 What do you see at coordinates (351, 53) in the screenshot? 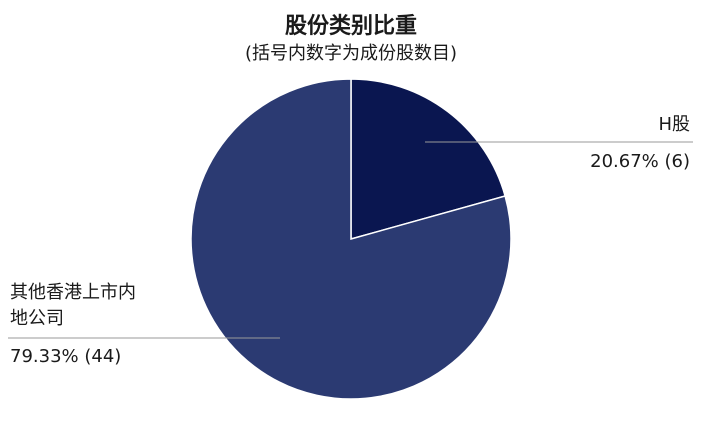
I see `chart-subtitle: (括号内数字为成份股数目)` at bounding box center [351, 53].